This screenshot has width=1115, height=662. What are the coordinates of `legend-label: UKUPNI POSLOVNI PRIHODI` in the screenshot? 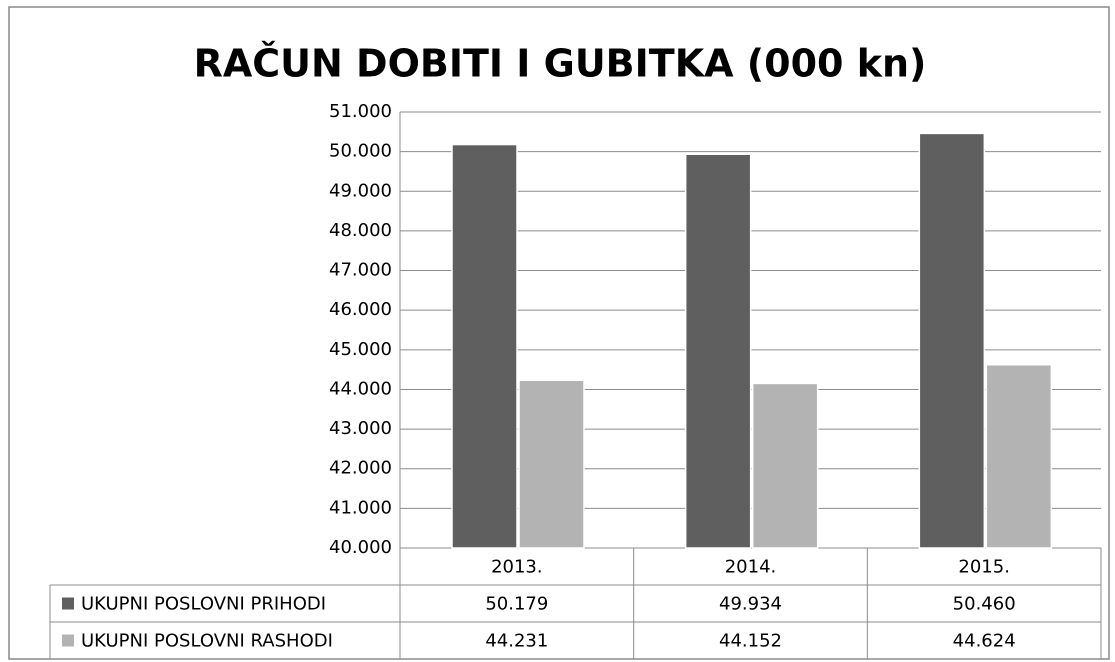 It's located at (203, 604).